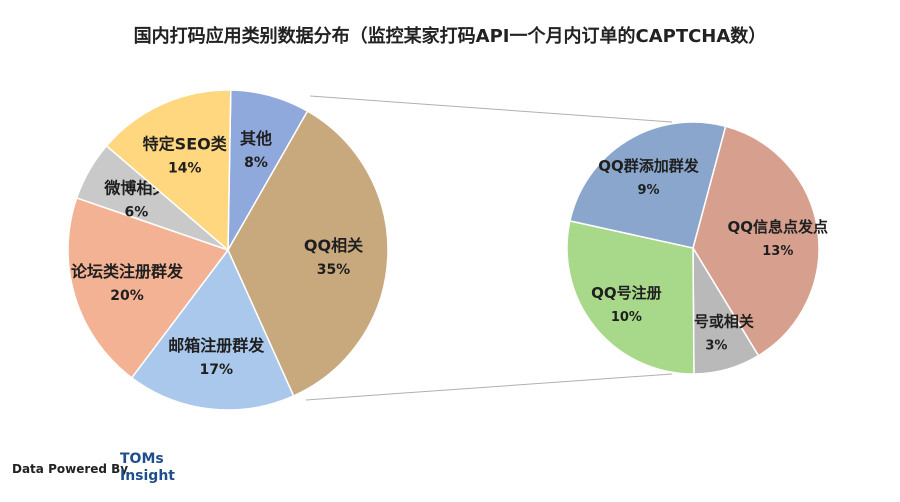 The height and width of the screenshot is (502, 900). Describe the element at coordinates (626, 293) in the screenshot. I see `sub-slice-label-3: QQ号注册` at that location.